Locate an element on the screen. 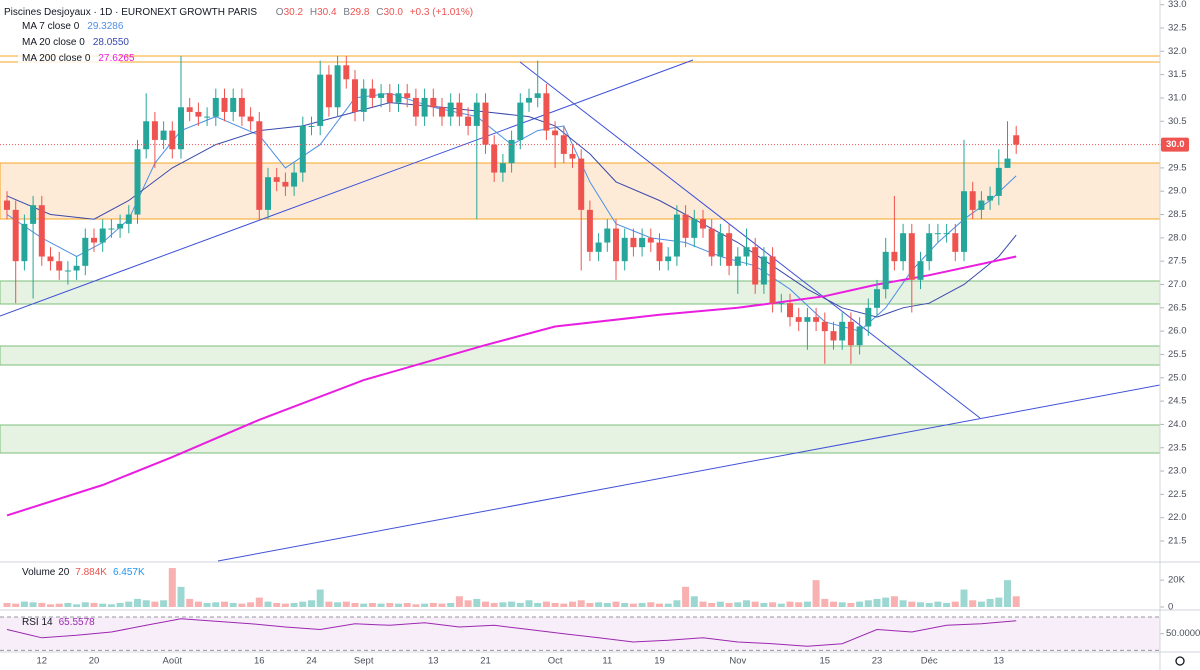 The image size is (1200, 670). y-tick-label: 31.5 is located at coordinates (1177, 74).